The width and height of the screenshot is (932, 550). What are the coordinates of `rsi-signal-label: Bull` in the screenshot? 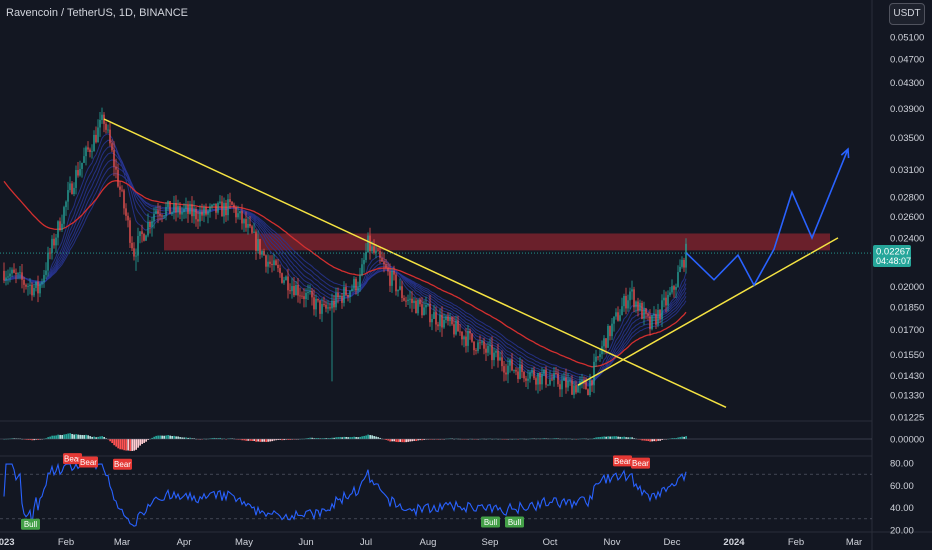 It's located at (491, 522).